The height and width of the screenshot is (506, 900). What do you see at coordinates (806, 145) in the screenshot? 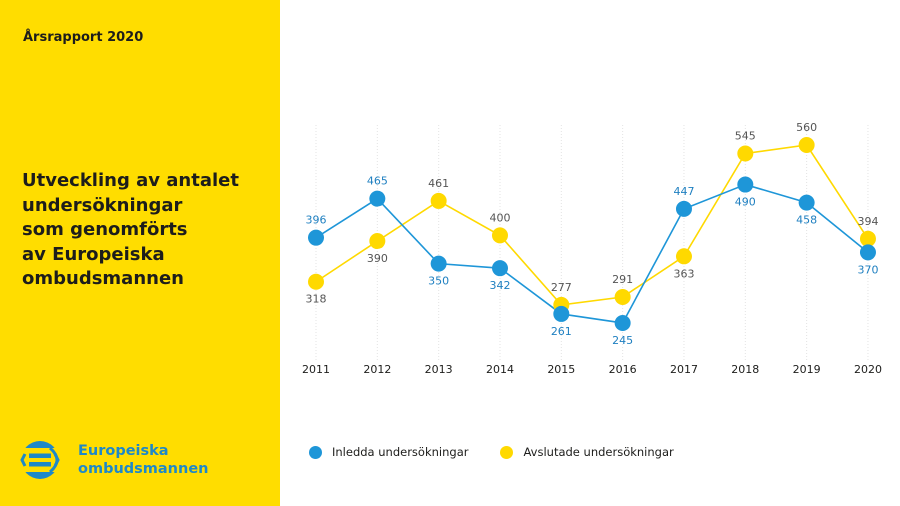
I see `data-point-avslutade-2019` at bounding box center [806, 145].